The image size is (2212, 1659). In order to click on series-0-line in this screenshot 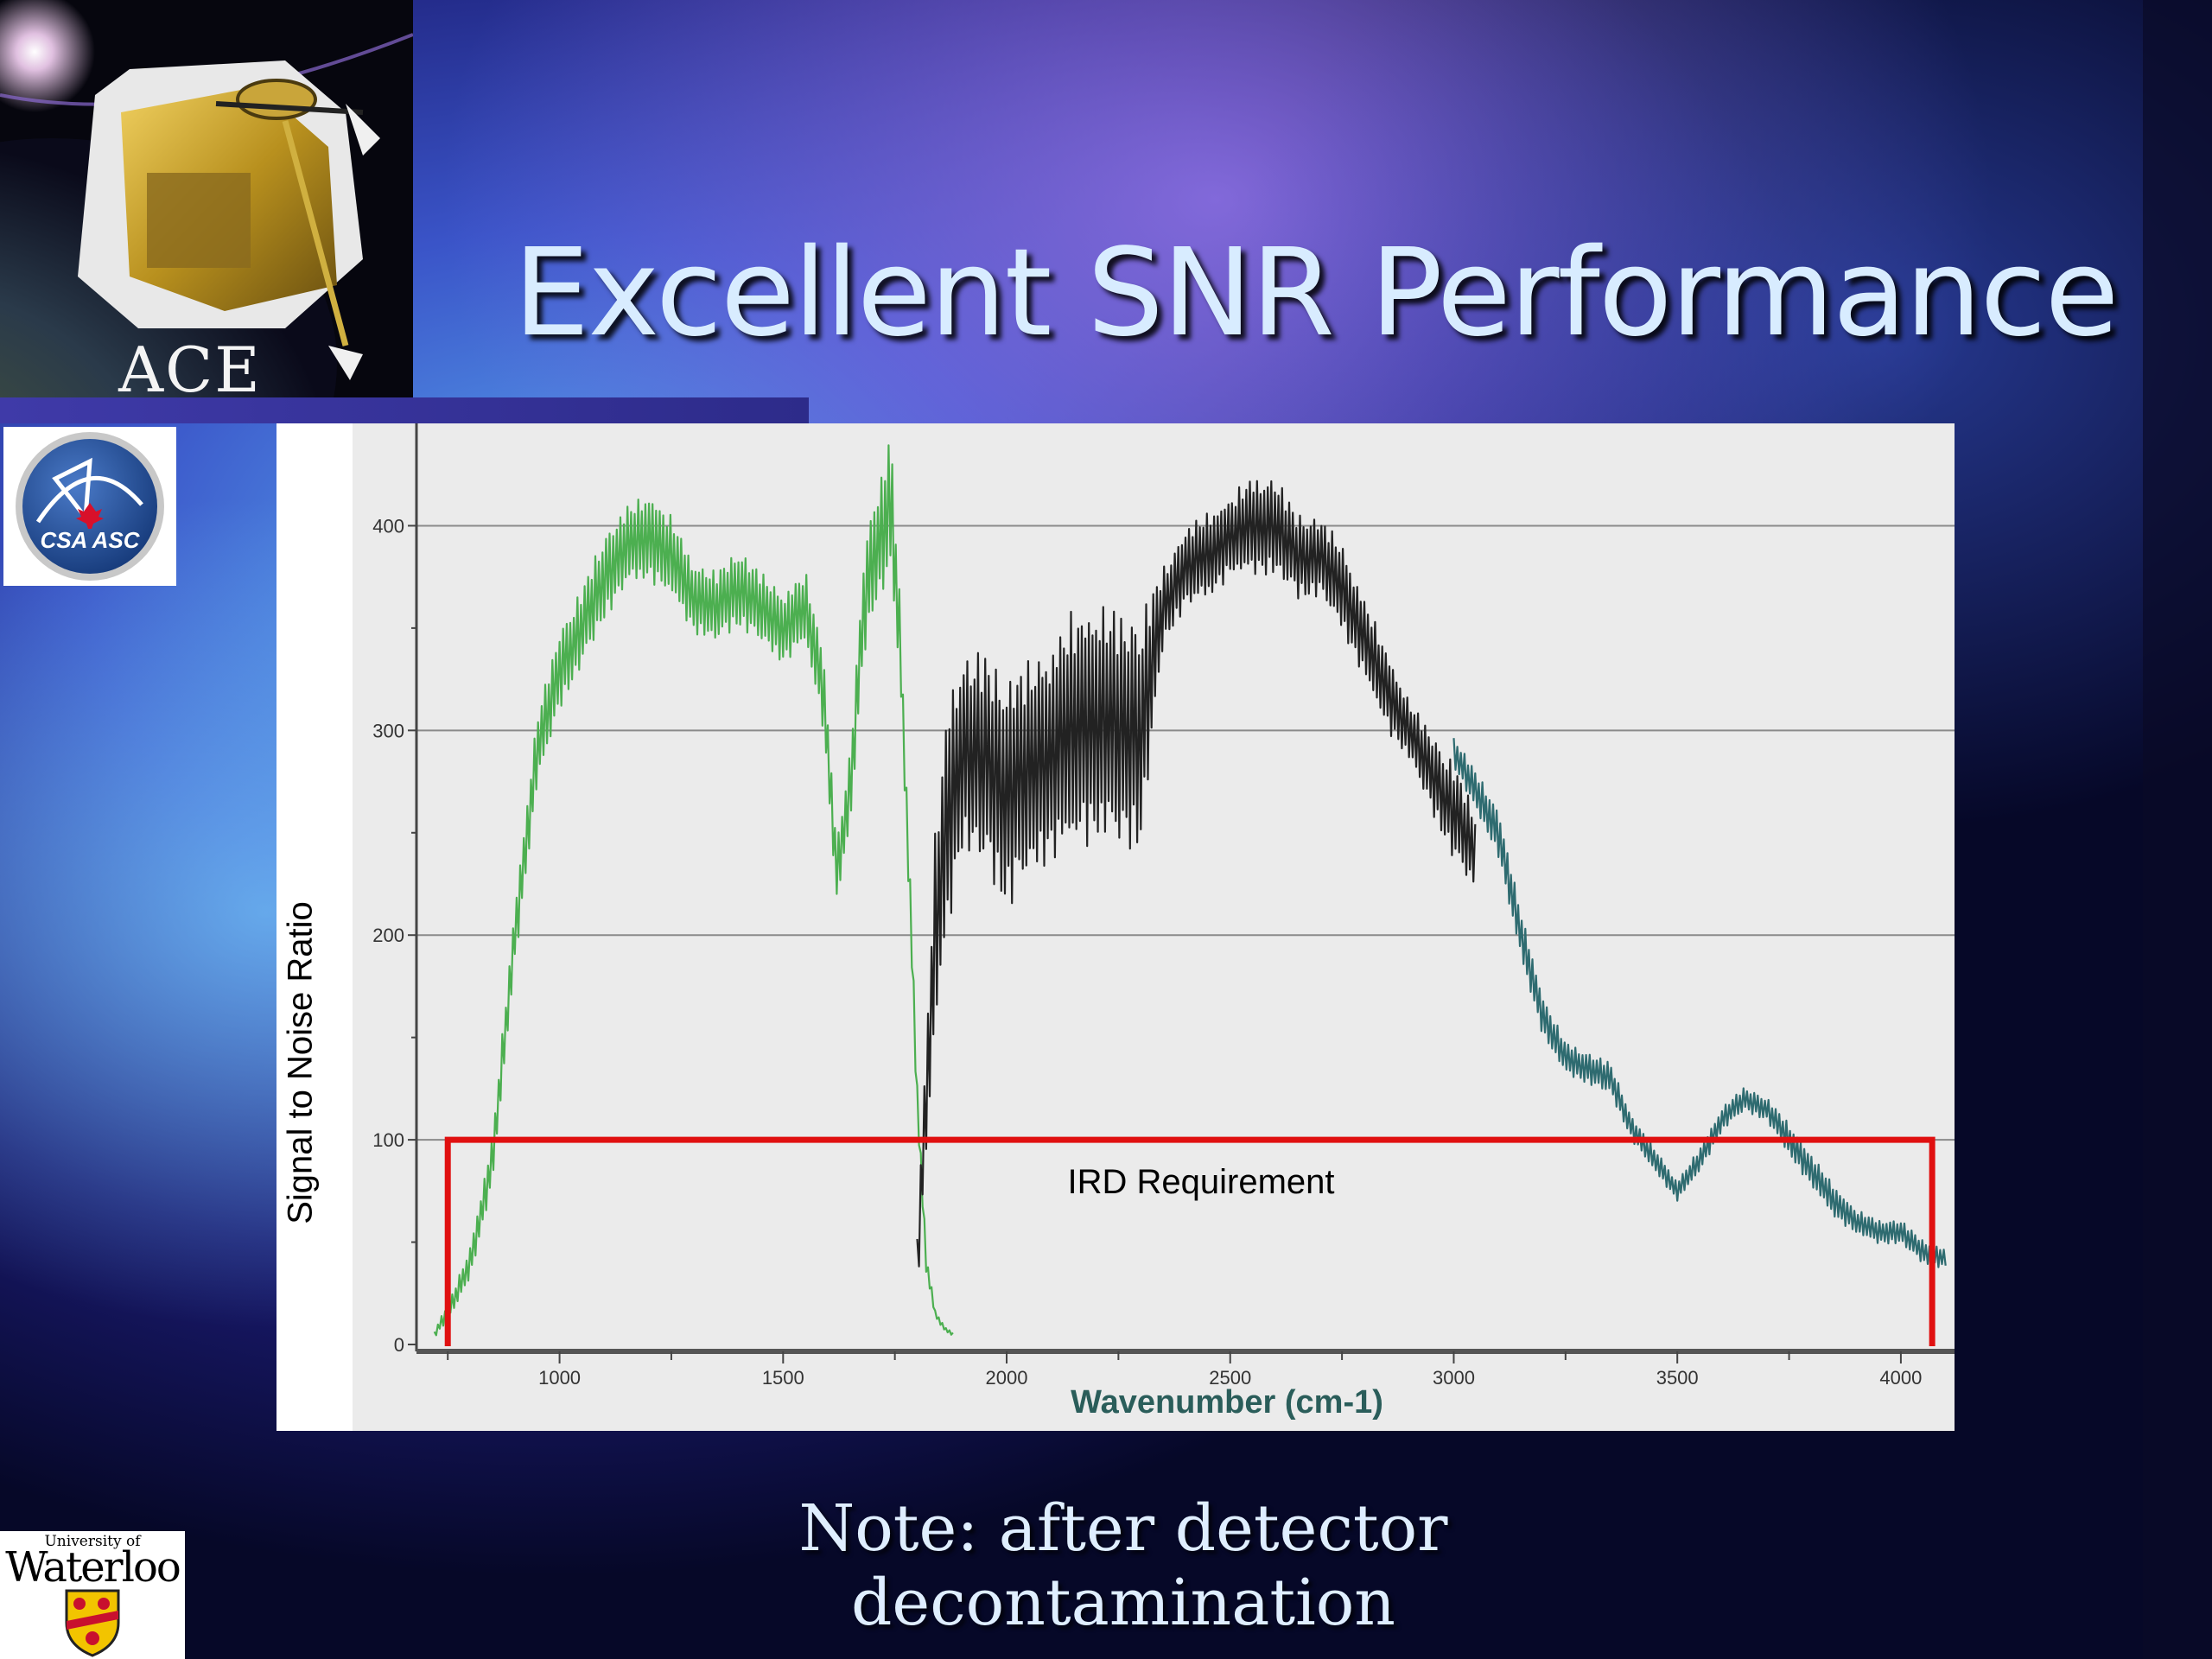, I will do `click(693, 890)`.